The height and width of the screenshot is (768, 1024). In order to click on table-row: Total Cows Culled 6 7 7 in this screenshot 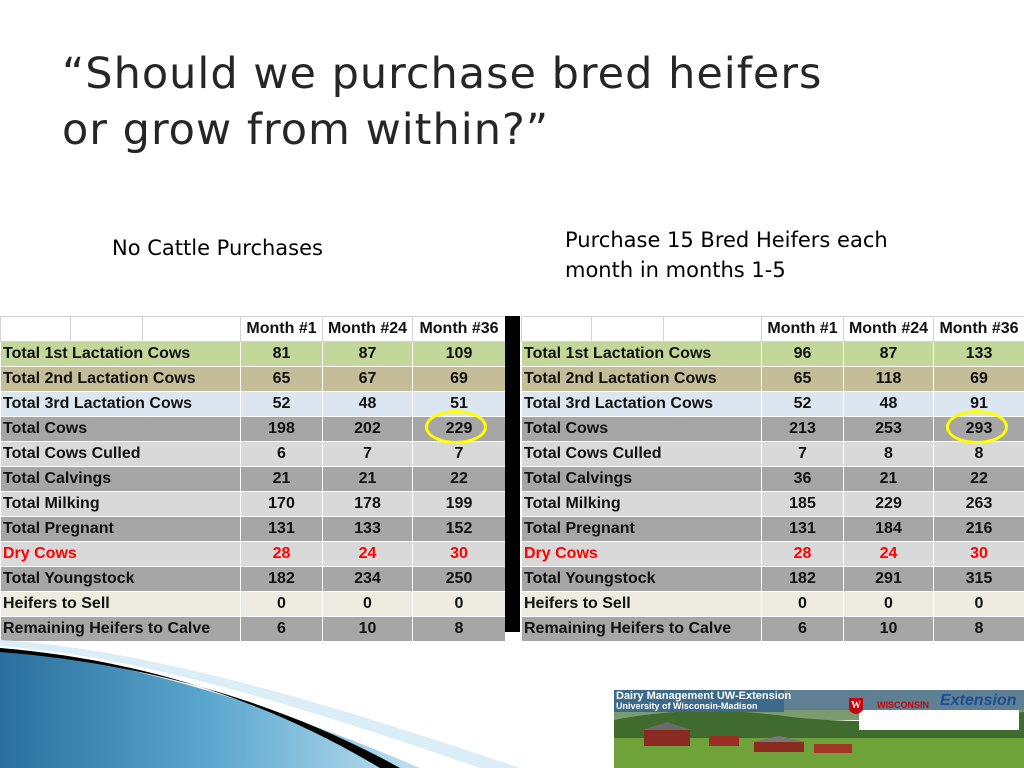, I will do `click(253, 454)`.